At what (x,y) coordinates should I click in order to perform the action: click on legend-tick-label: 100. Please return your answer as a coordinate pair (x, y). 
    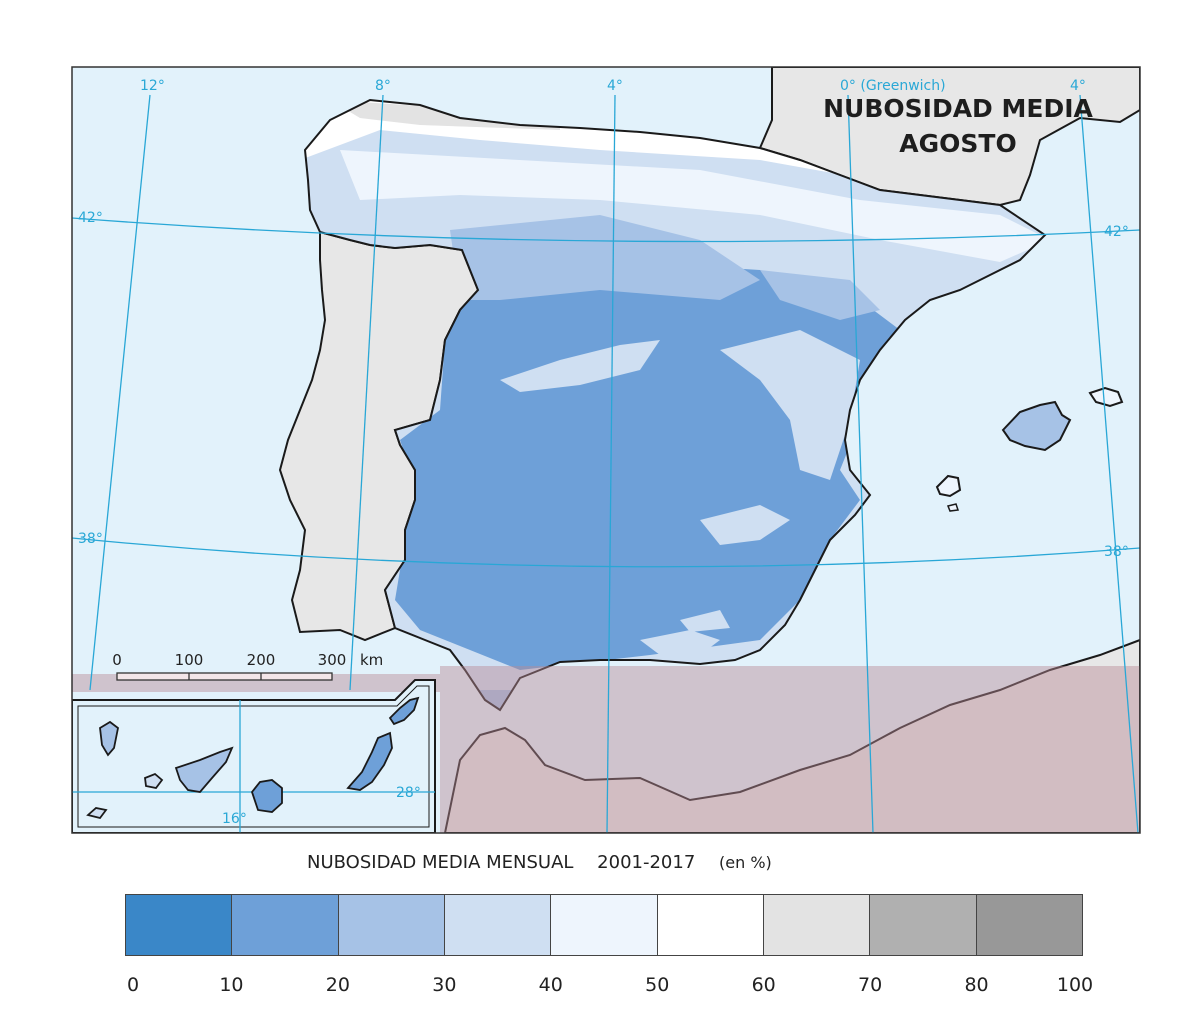
    Looking at the image, I should click on (1075, 985).